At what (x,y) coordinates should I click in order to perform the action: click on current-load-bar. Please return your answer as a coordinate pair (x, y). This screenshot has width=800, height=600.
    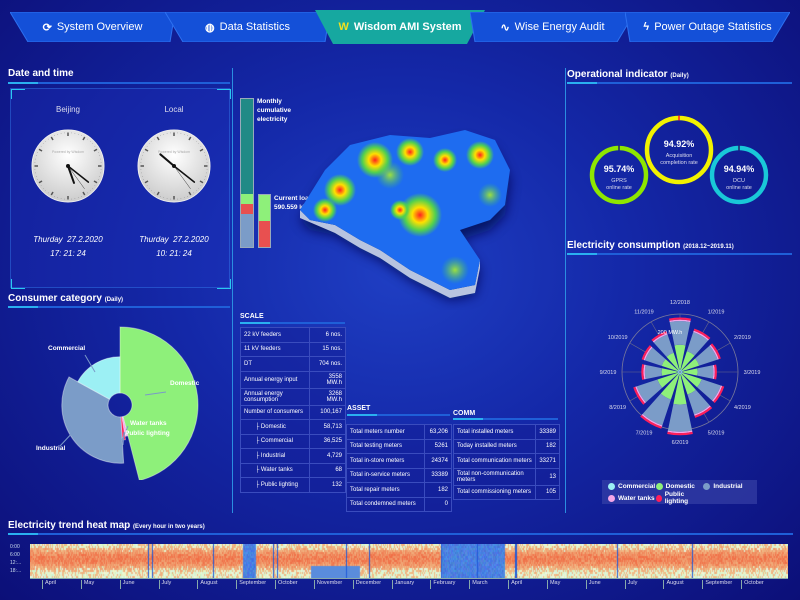
    Looking at the image, I should click on (264, 221).